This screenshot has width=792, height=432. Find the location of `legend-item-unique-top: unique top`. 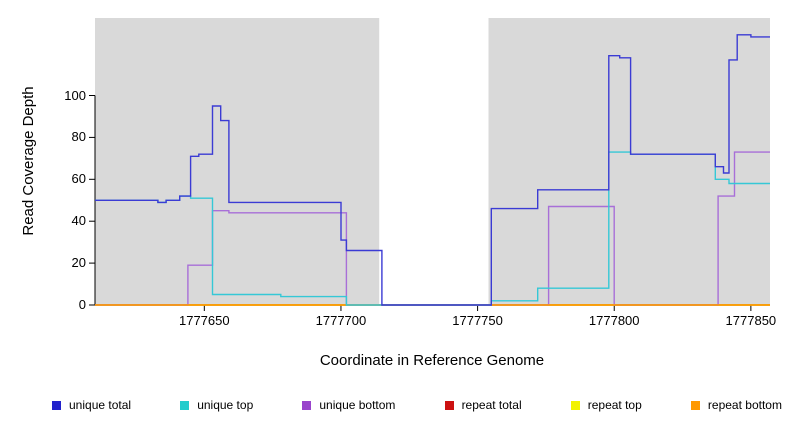

legend-item-unique-top: unique top is located at coordinates (216, 405).